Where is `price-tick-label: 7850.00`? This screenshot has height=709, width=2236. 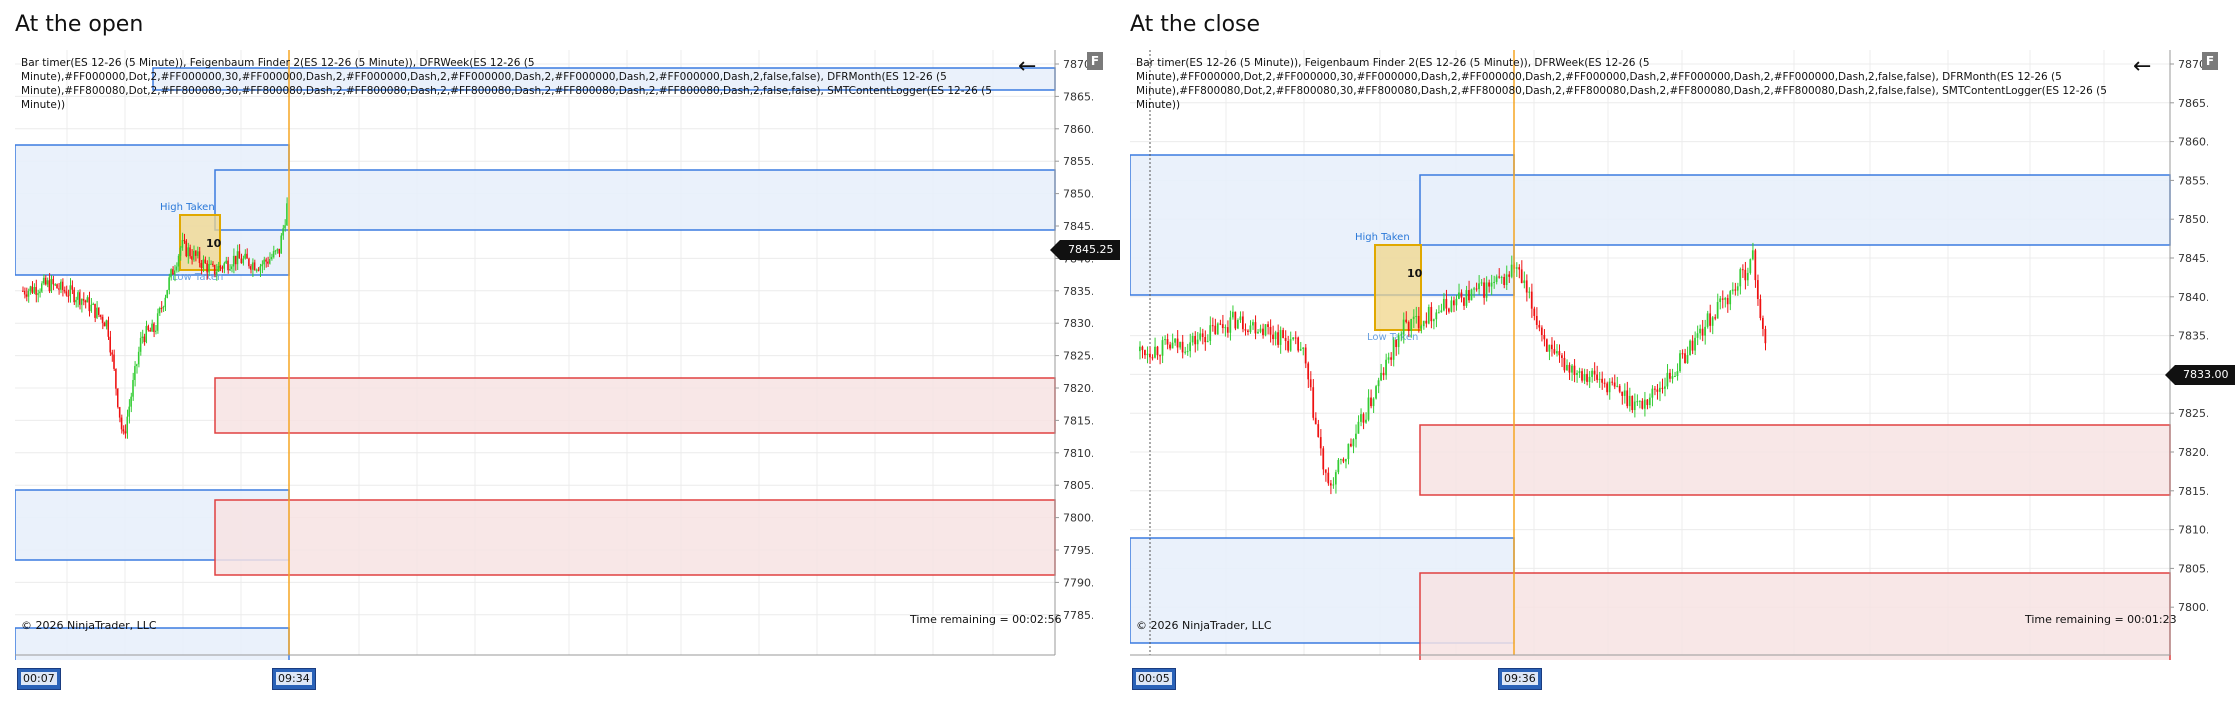 price-tick-label: 7850.00 is located at coordinates (1078, 194).